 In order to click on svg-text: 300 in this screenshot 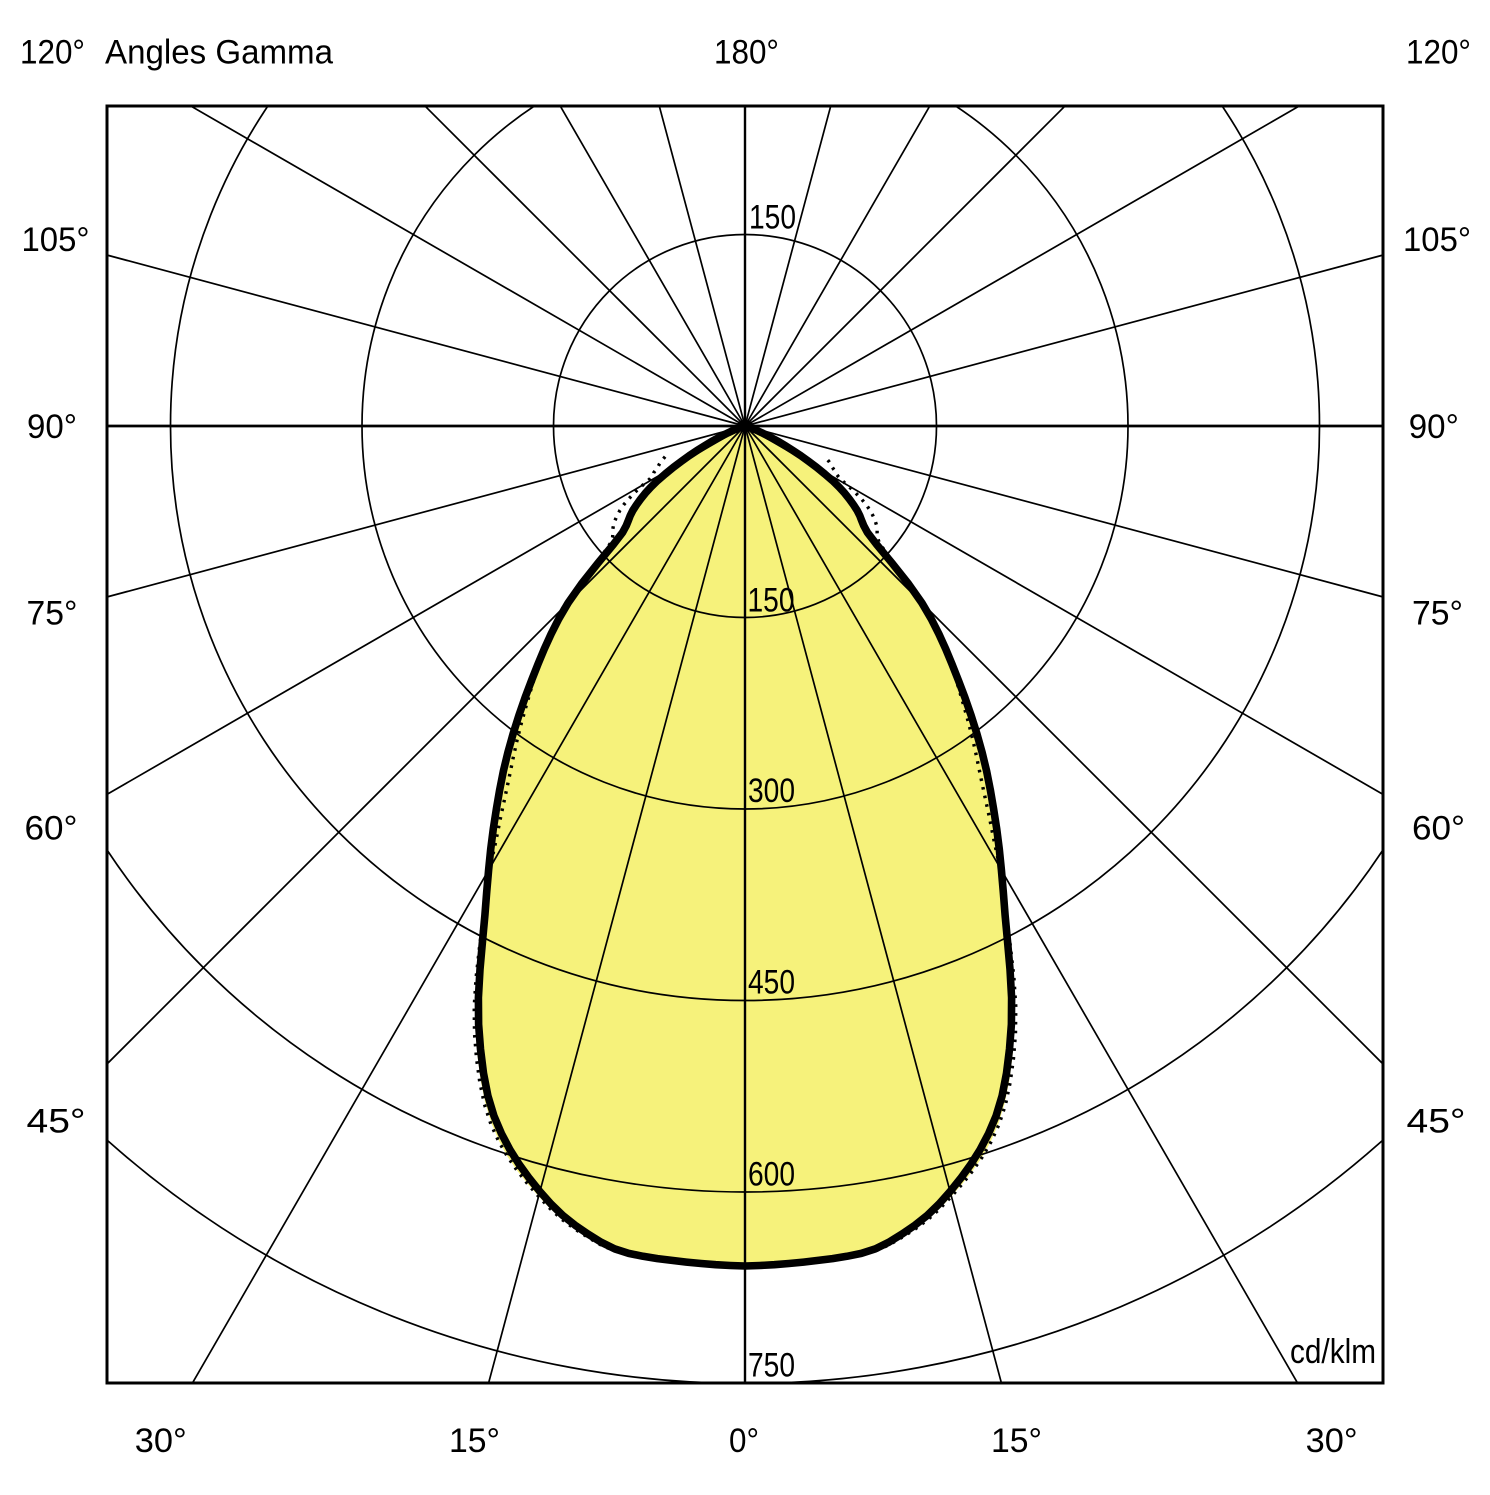, I will do `click(771, 791)`.